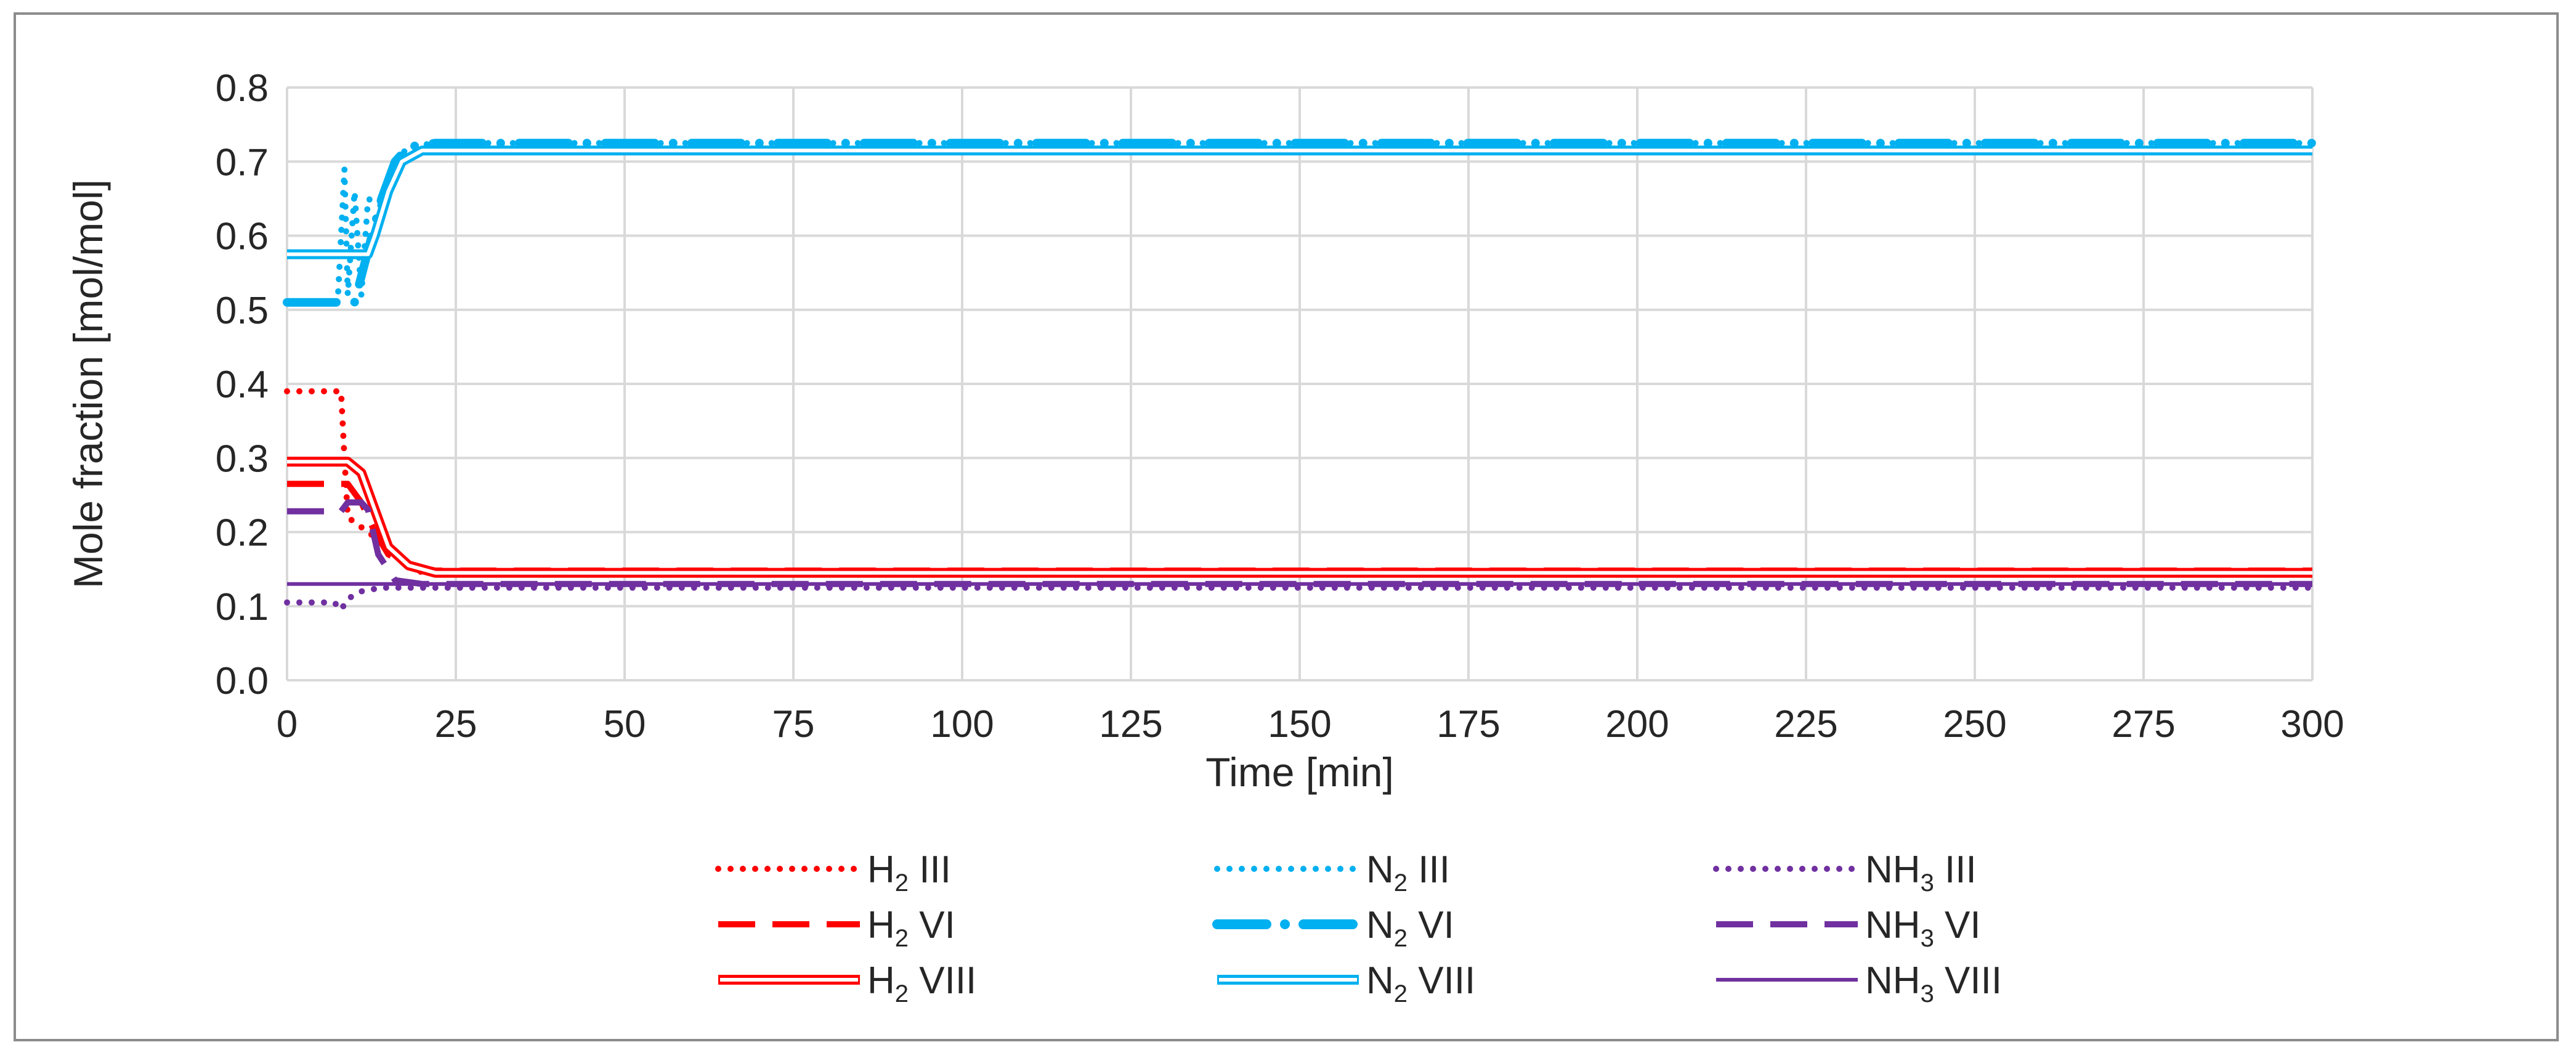  Describe the element at coordinates (921, 983) in the screenshot. I see `legend-label: H2 VIII` at that location.